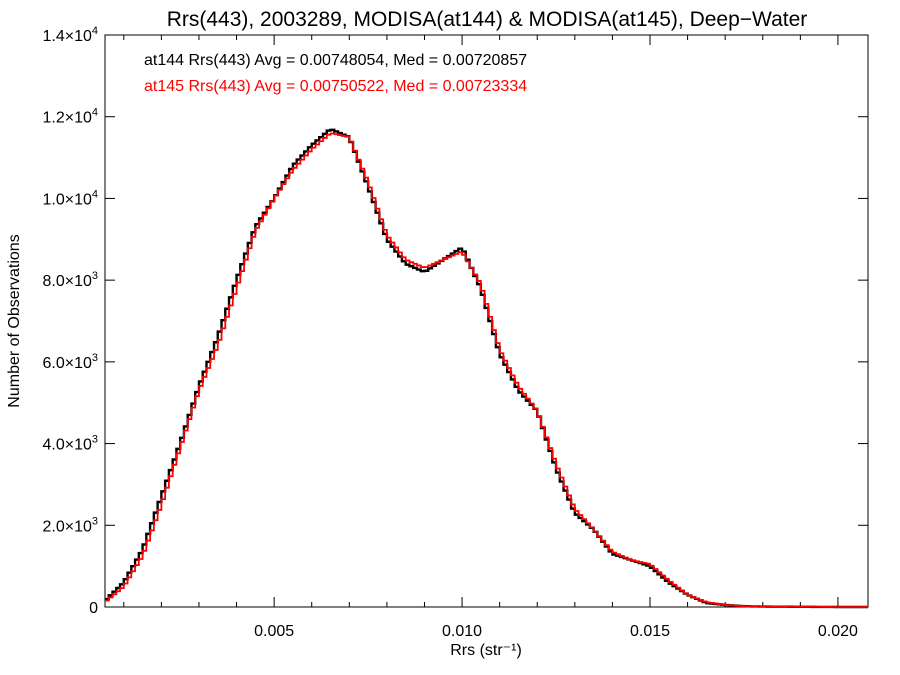 The width and height of the screenshot is (900, 675). What do you see at coordinates (70, 198) in the screenshot?
I see `y-tick-label: 1.0×10⁴` at bounding box center [70, 198].